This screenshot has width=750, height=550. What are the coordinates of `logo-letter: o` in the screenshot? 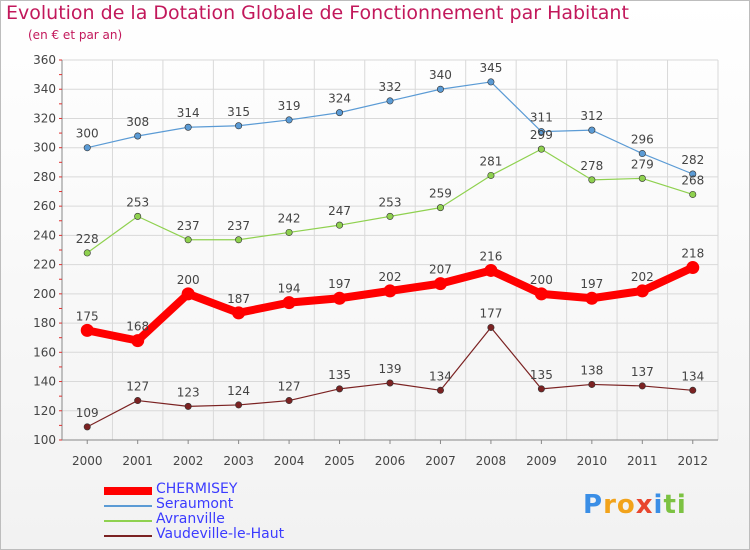 It's located at (626, 505).